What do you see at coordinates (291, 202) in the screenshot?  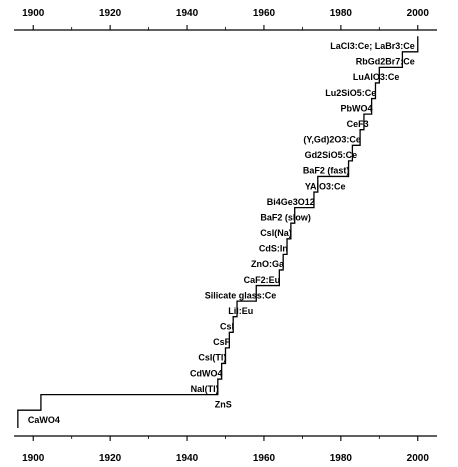 I see `material-label: Bi4Ge3O12` at bounding box center [291, 202].